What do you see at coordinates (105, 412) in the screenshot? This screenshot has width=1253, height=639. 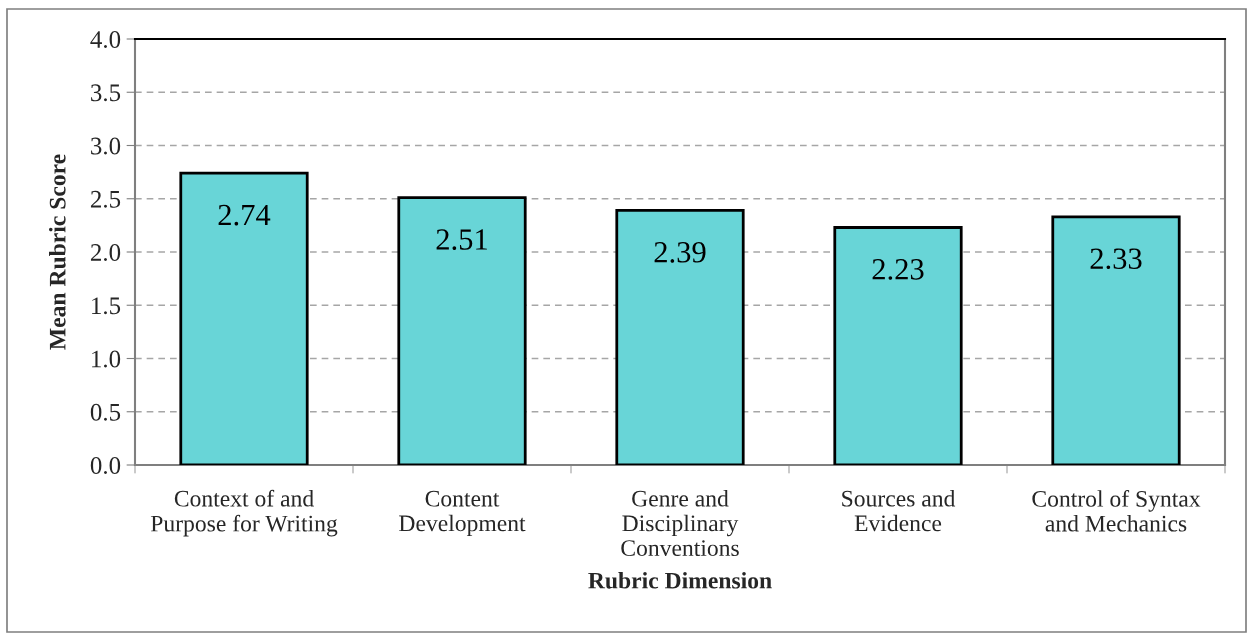 I see `y-tick-label: 0.5` at bounding box center [105, 412].